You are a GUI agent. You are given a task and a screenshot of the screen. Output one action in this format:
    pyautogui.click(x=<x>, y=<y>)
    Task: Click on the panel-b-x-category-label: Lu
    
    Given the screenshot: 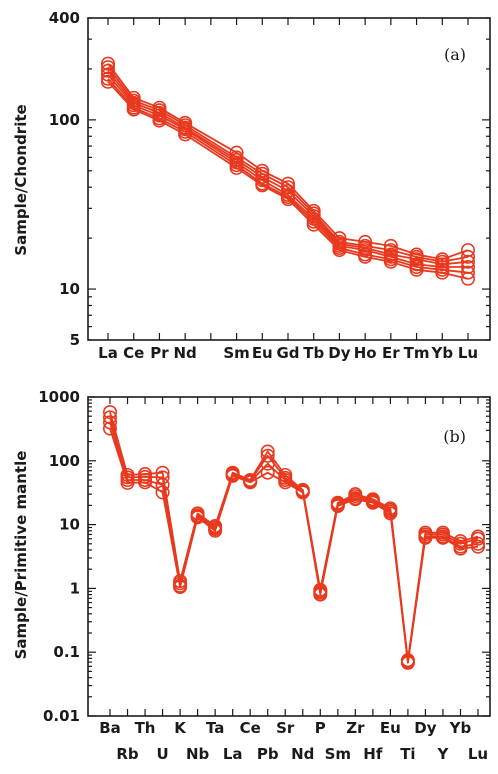 What is the action you would take?
    pyautogui.click(x=478, y=754)
    